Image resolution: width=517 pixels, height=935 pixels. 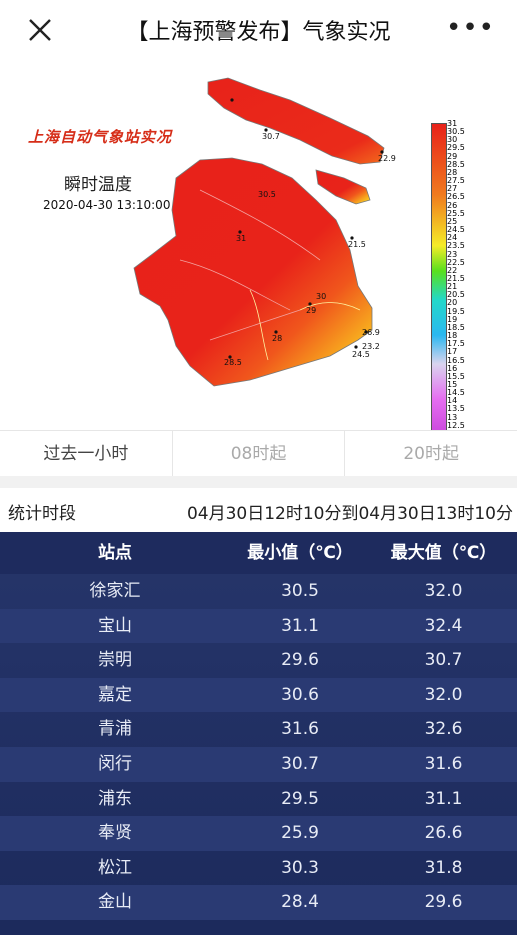 What do you see at coordinates (452, 303) in the screenshot?
I see `legend-label: 20` at bounding box center [452, 303].